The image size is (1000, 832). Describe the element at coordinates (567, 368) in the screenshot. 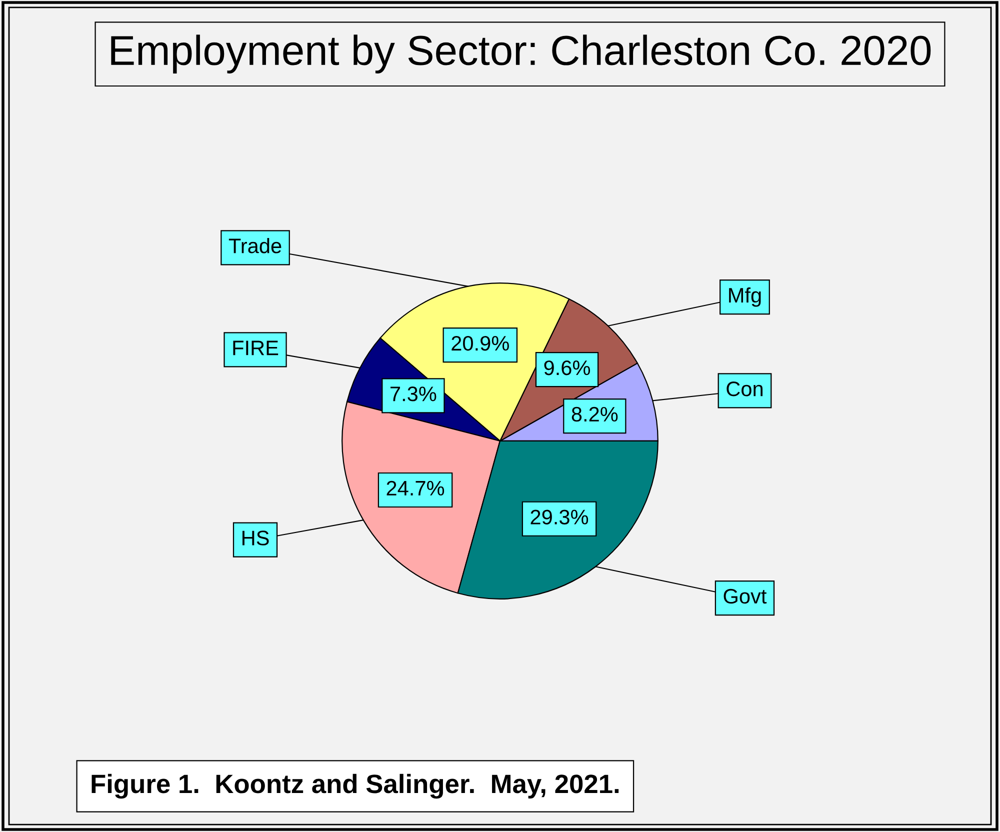

I see `data-label: 9.6%` at that location.